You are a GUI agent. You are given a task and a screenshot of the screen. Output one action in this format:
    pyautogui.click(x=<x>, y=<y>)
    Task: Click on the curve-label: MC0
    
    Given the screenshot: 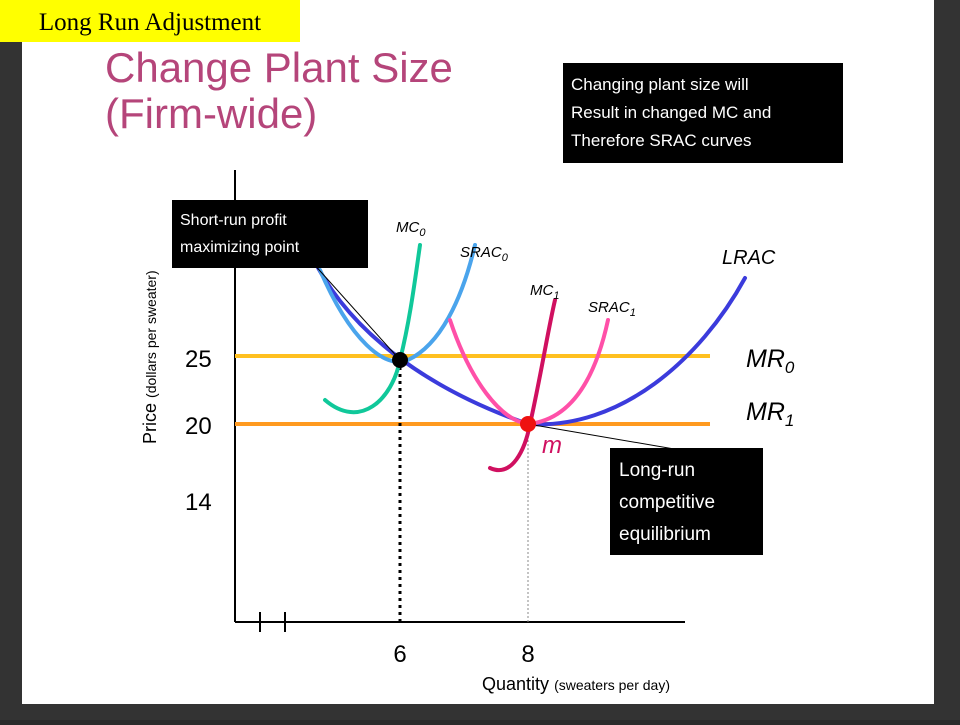 What is the action you would take?
    pyautogui.click(x=411, y=229)
    